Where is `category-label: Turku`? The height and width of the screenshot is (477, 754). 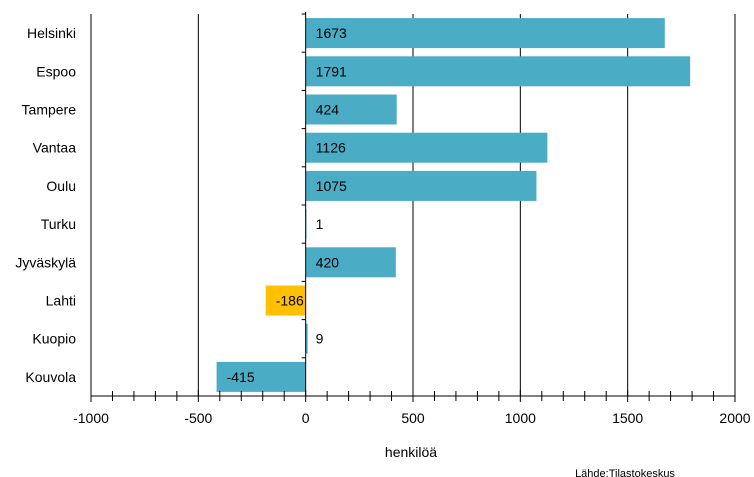 category-label: Turku is located at coordinates (58, 224).